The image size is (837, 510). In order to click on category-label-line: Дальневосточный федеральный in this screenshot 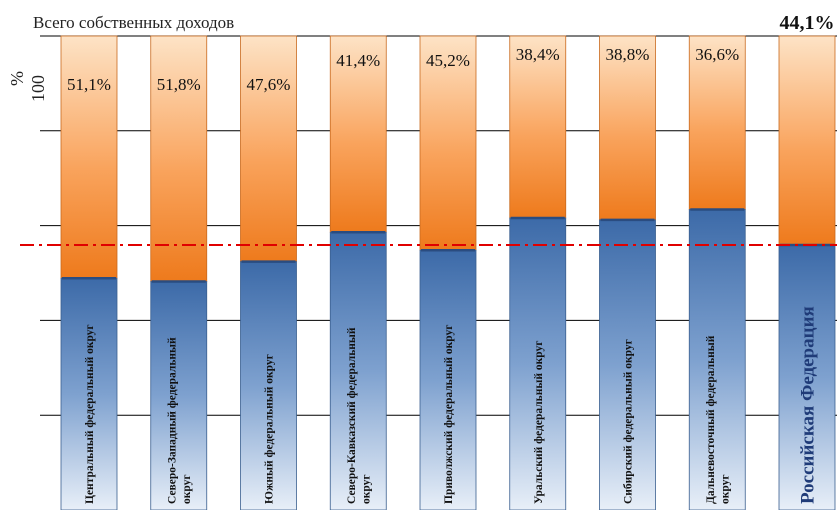, I will do `click(711, 419)`.